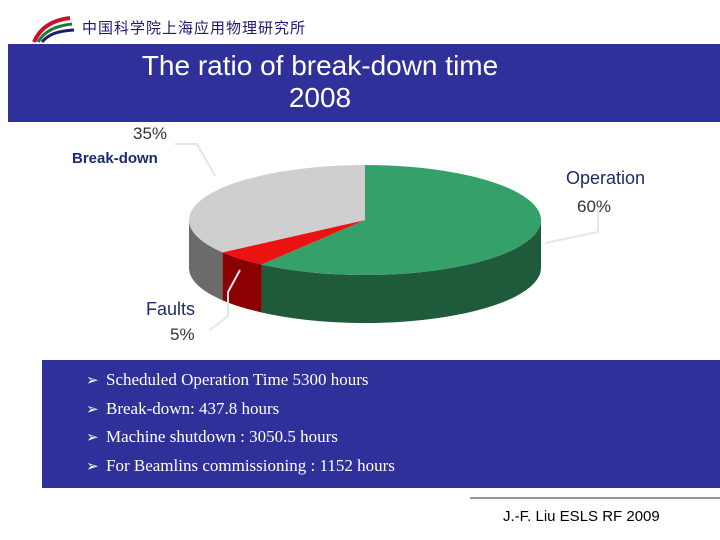 This screenshot has height=540, width=720. What do you see at coordinates (606, 178) in the screenshot?
I see `slice-label-operation: Operation` at bounding box center [606, 178].